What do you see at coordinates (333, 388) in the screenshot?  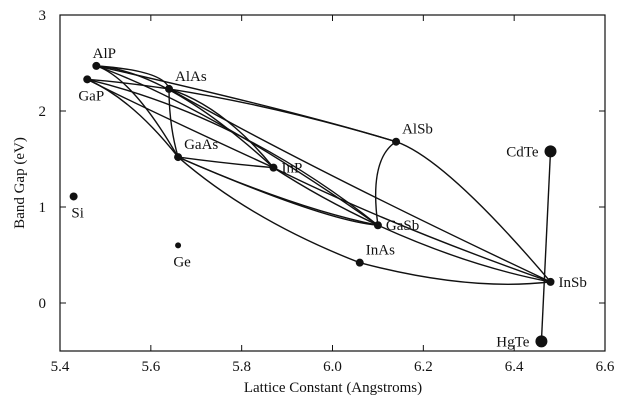 I see `x-axis-label: Lattice Constant (Angstroms)` at bounding box center [333, 388].